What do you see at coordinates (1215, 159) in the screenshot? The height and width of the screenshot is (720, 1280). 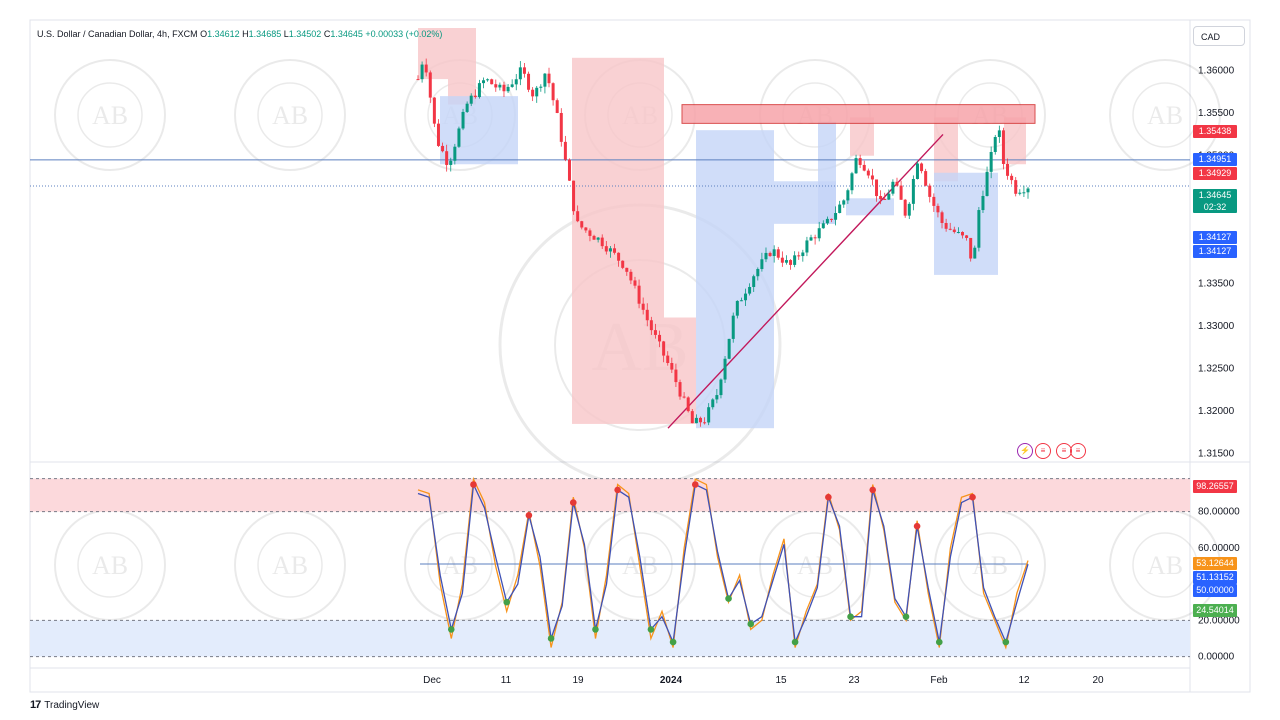 I see `hline-price-label: 1.34951` at bounding box center [1215, 159].